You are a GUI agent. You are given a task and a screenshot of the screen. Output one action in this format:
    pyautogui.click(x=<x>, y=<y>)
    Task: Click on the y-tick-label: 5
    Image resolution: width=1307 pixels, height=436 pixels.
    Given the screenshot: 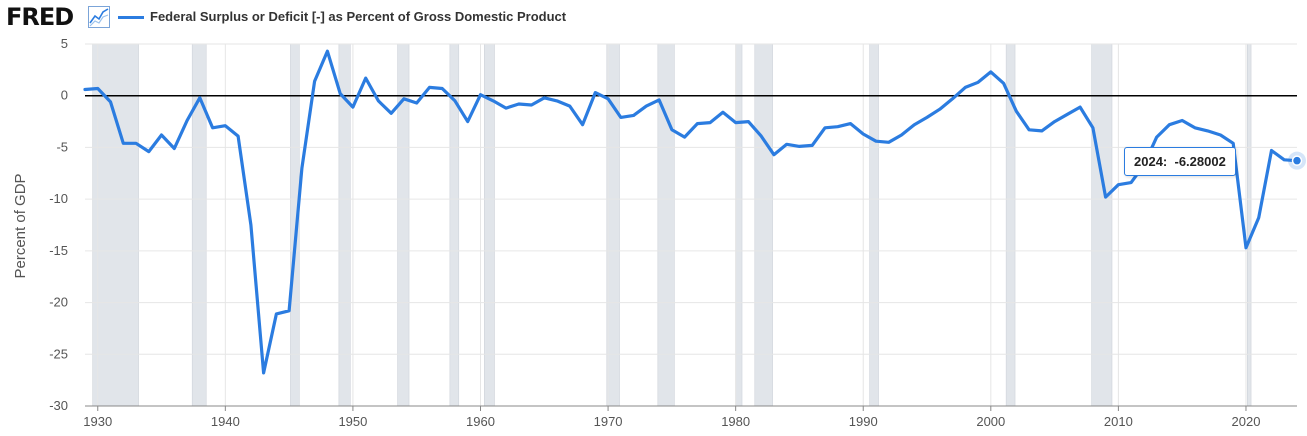 What is the action you would take?
    pyautogui.click(x=64, y=43)
    